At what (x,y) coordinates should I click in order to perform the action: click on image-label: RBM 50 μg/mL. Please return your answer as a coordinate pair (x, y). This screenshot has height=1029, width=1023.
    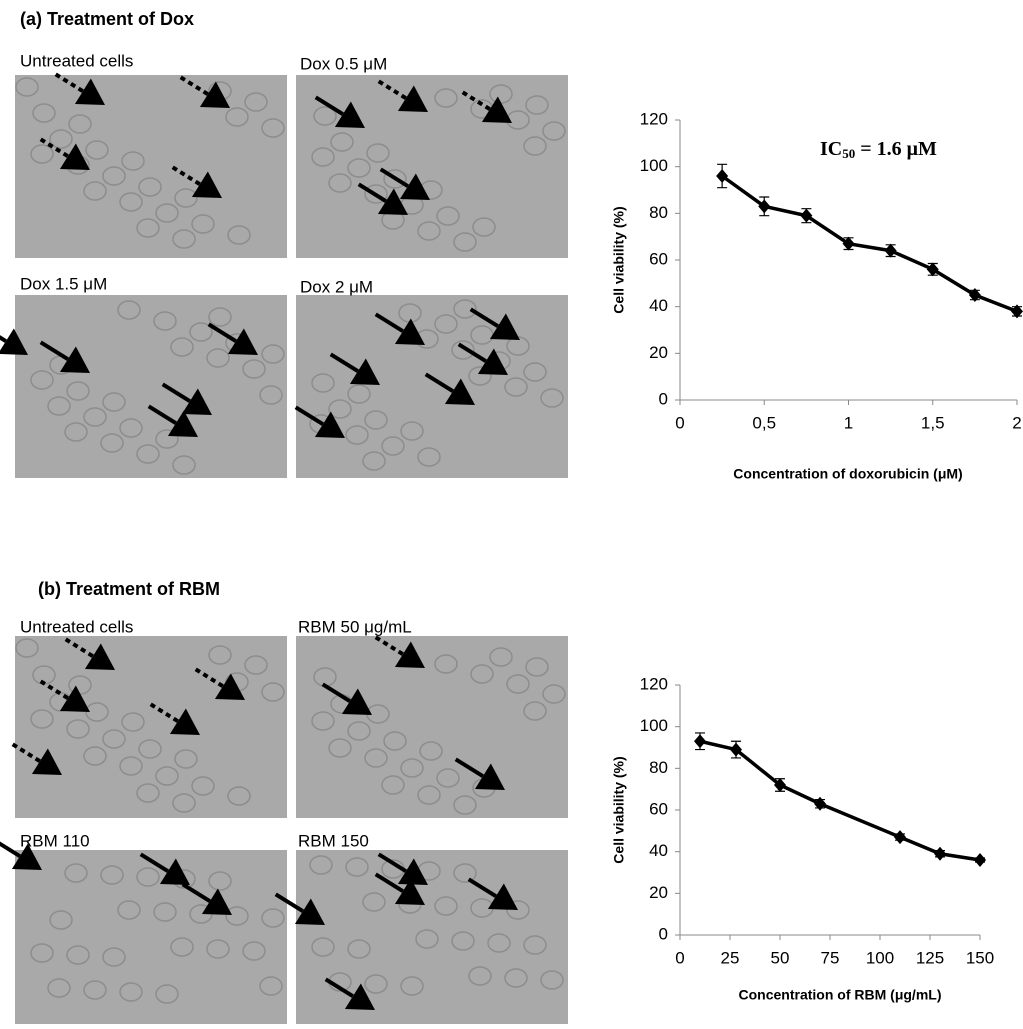
    Looking at the image, I should click on (355, 626).